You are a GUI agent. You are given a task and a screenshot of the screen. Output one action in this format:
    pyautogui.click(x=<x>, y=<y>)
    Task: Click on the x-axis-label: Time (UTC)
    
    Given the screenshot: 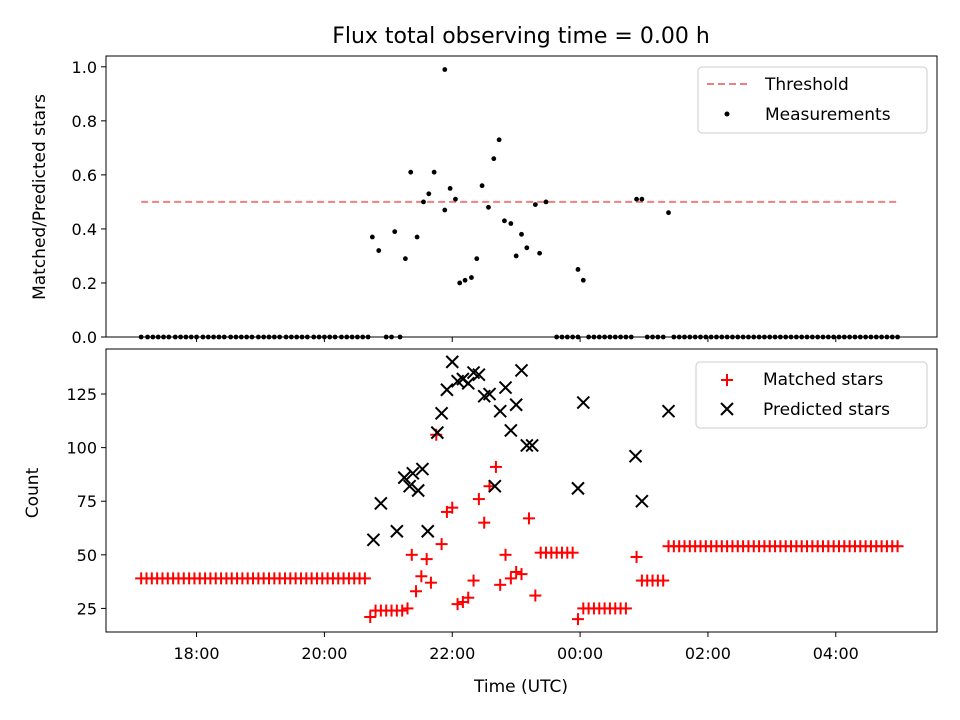 What is the action you would take?
    pyautogui.click(x=520, y=687)
    